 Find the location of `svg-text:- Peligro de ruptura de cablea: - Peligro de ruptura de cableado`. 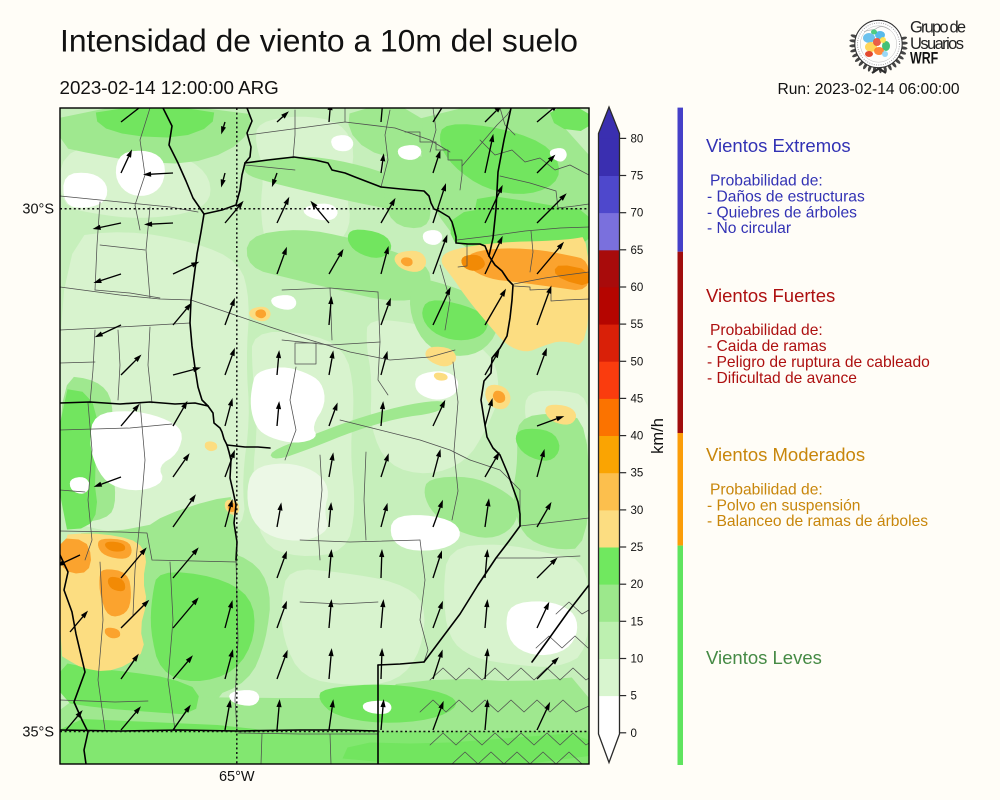

svg-text:- Peligro de ruptura de cablea: - Peligro de ruptura de cableado is located at coordinates (818, 362).